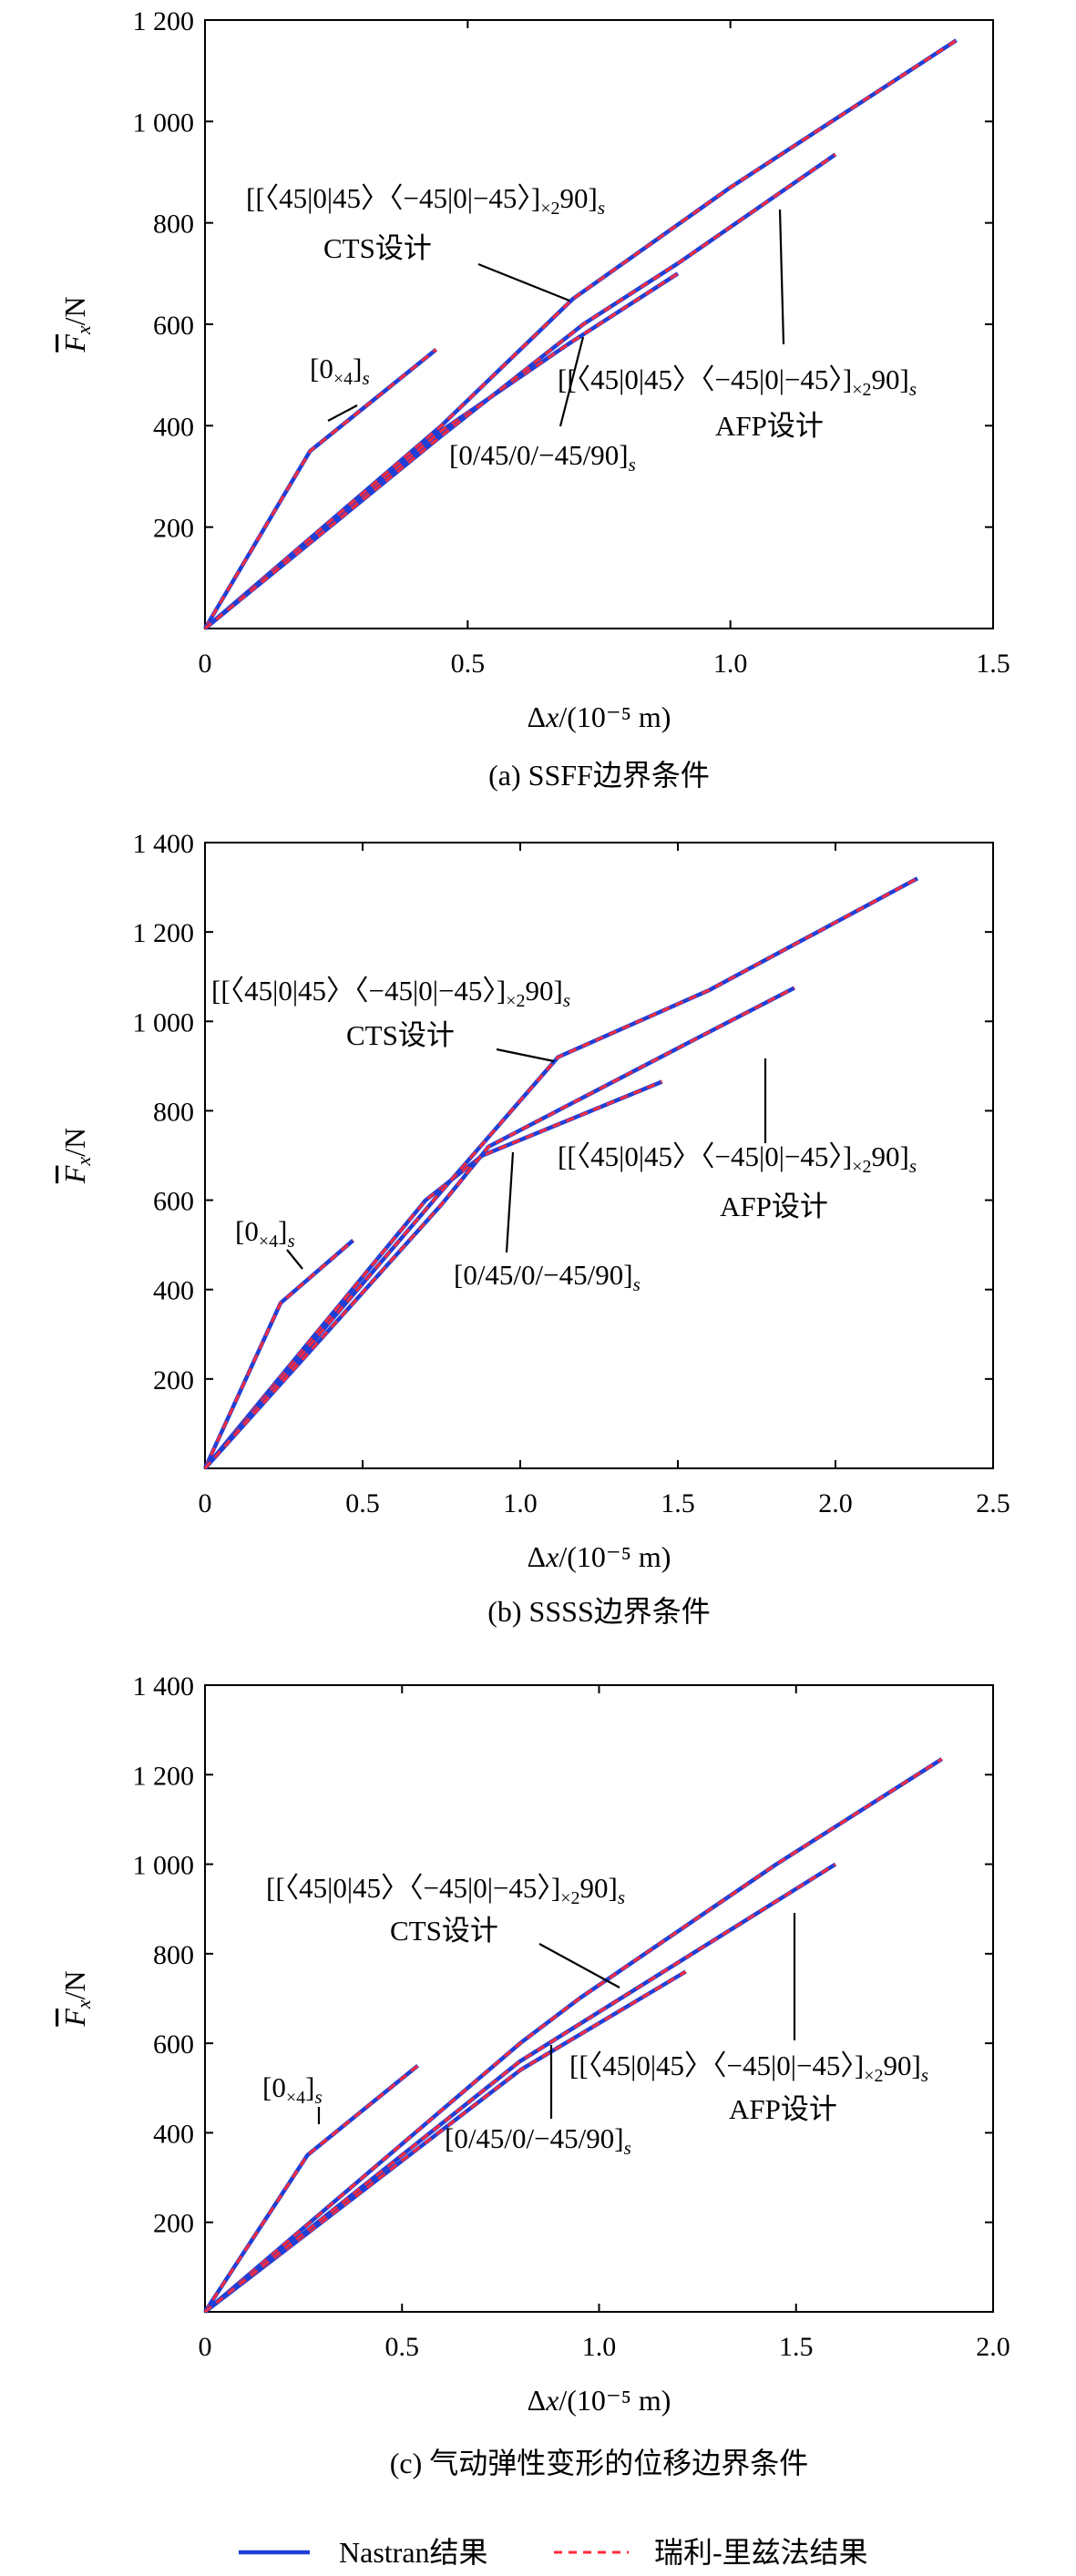 The width and height of the screenshot is (1076, 2576). What do you see at coordinates (551, 717) in the screenshot?
I see `x-axis-label-symbol: x` at bounding box center [551, 717].